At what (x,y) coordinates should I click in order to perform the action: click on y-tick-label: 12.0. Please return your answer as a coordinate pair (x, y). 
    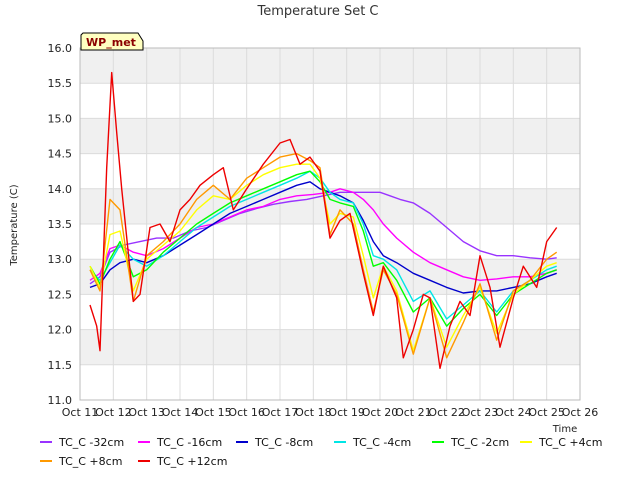
    Looking at the image, I should click on (60, 330).